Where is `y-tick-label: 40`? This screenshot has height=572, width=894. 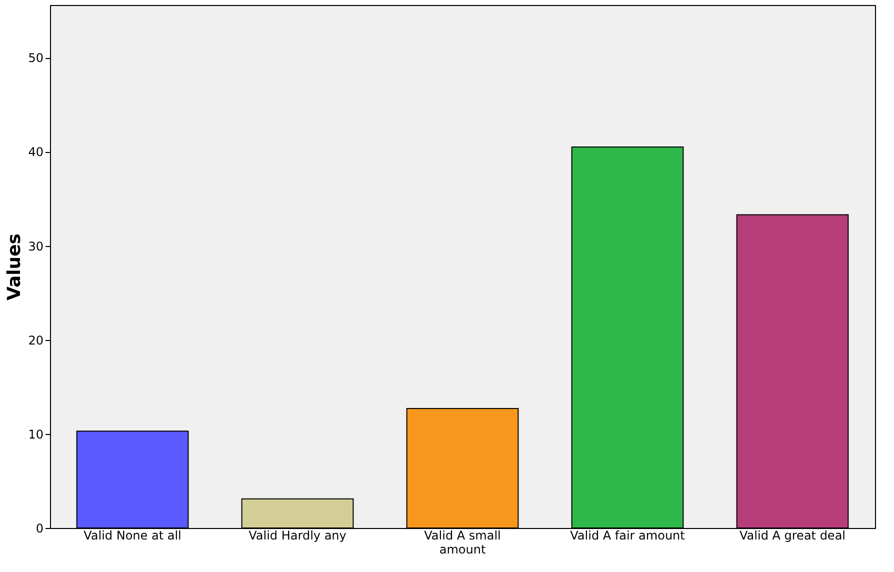
y-tick-label: 40 is located at coordinates (36, 152).